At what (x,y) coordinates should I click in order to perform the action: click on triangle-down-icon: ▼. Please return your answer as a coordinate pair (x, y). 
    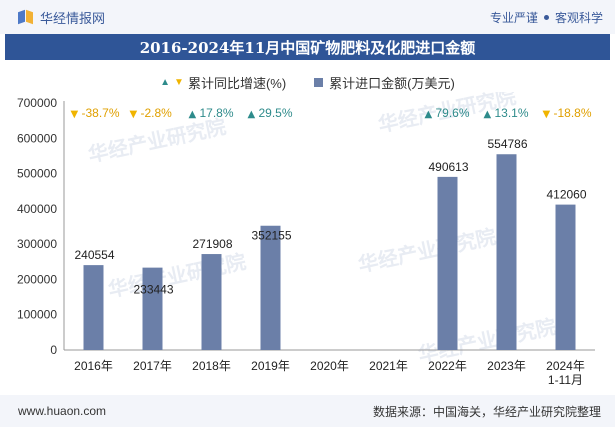
    Looking at the image, I should click on (179, 82).